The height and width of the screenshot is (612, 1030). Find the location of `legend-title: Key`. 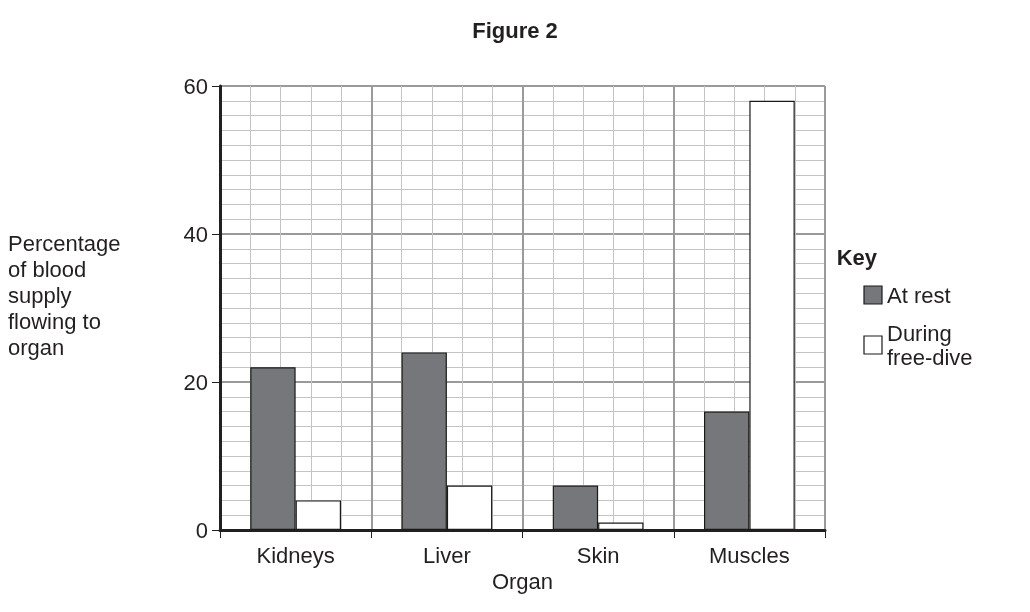

legend-title: Key is located at coordinates (857, 257).